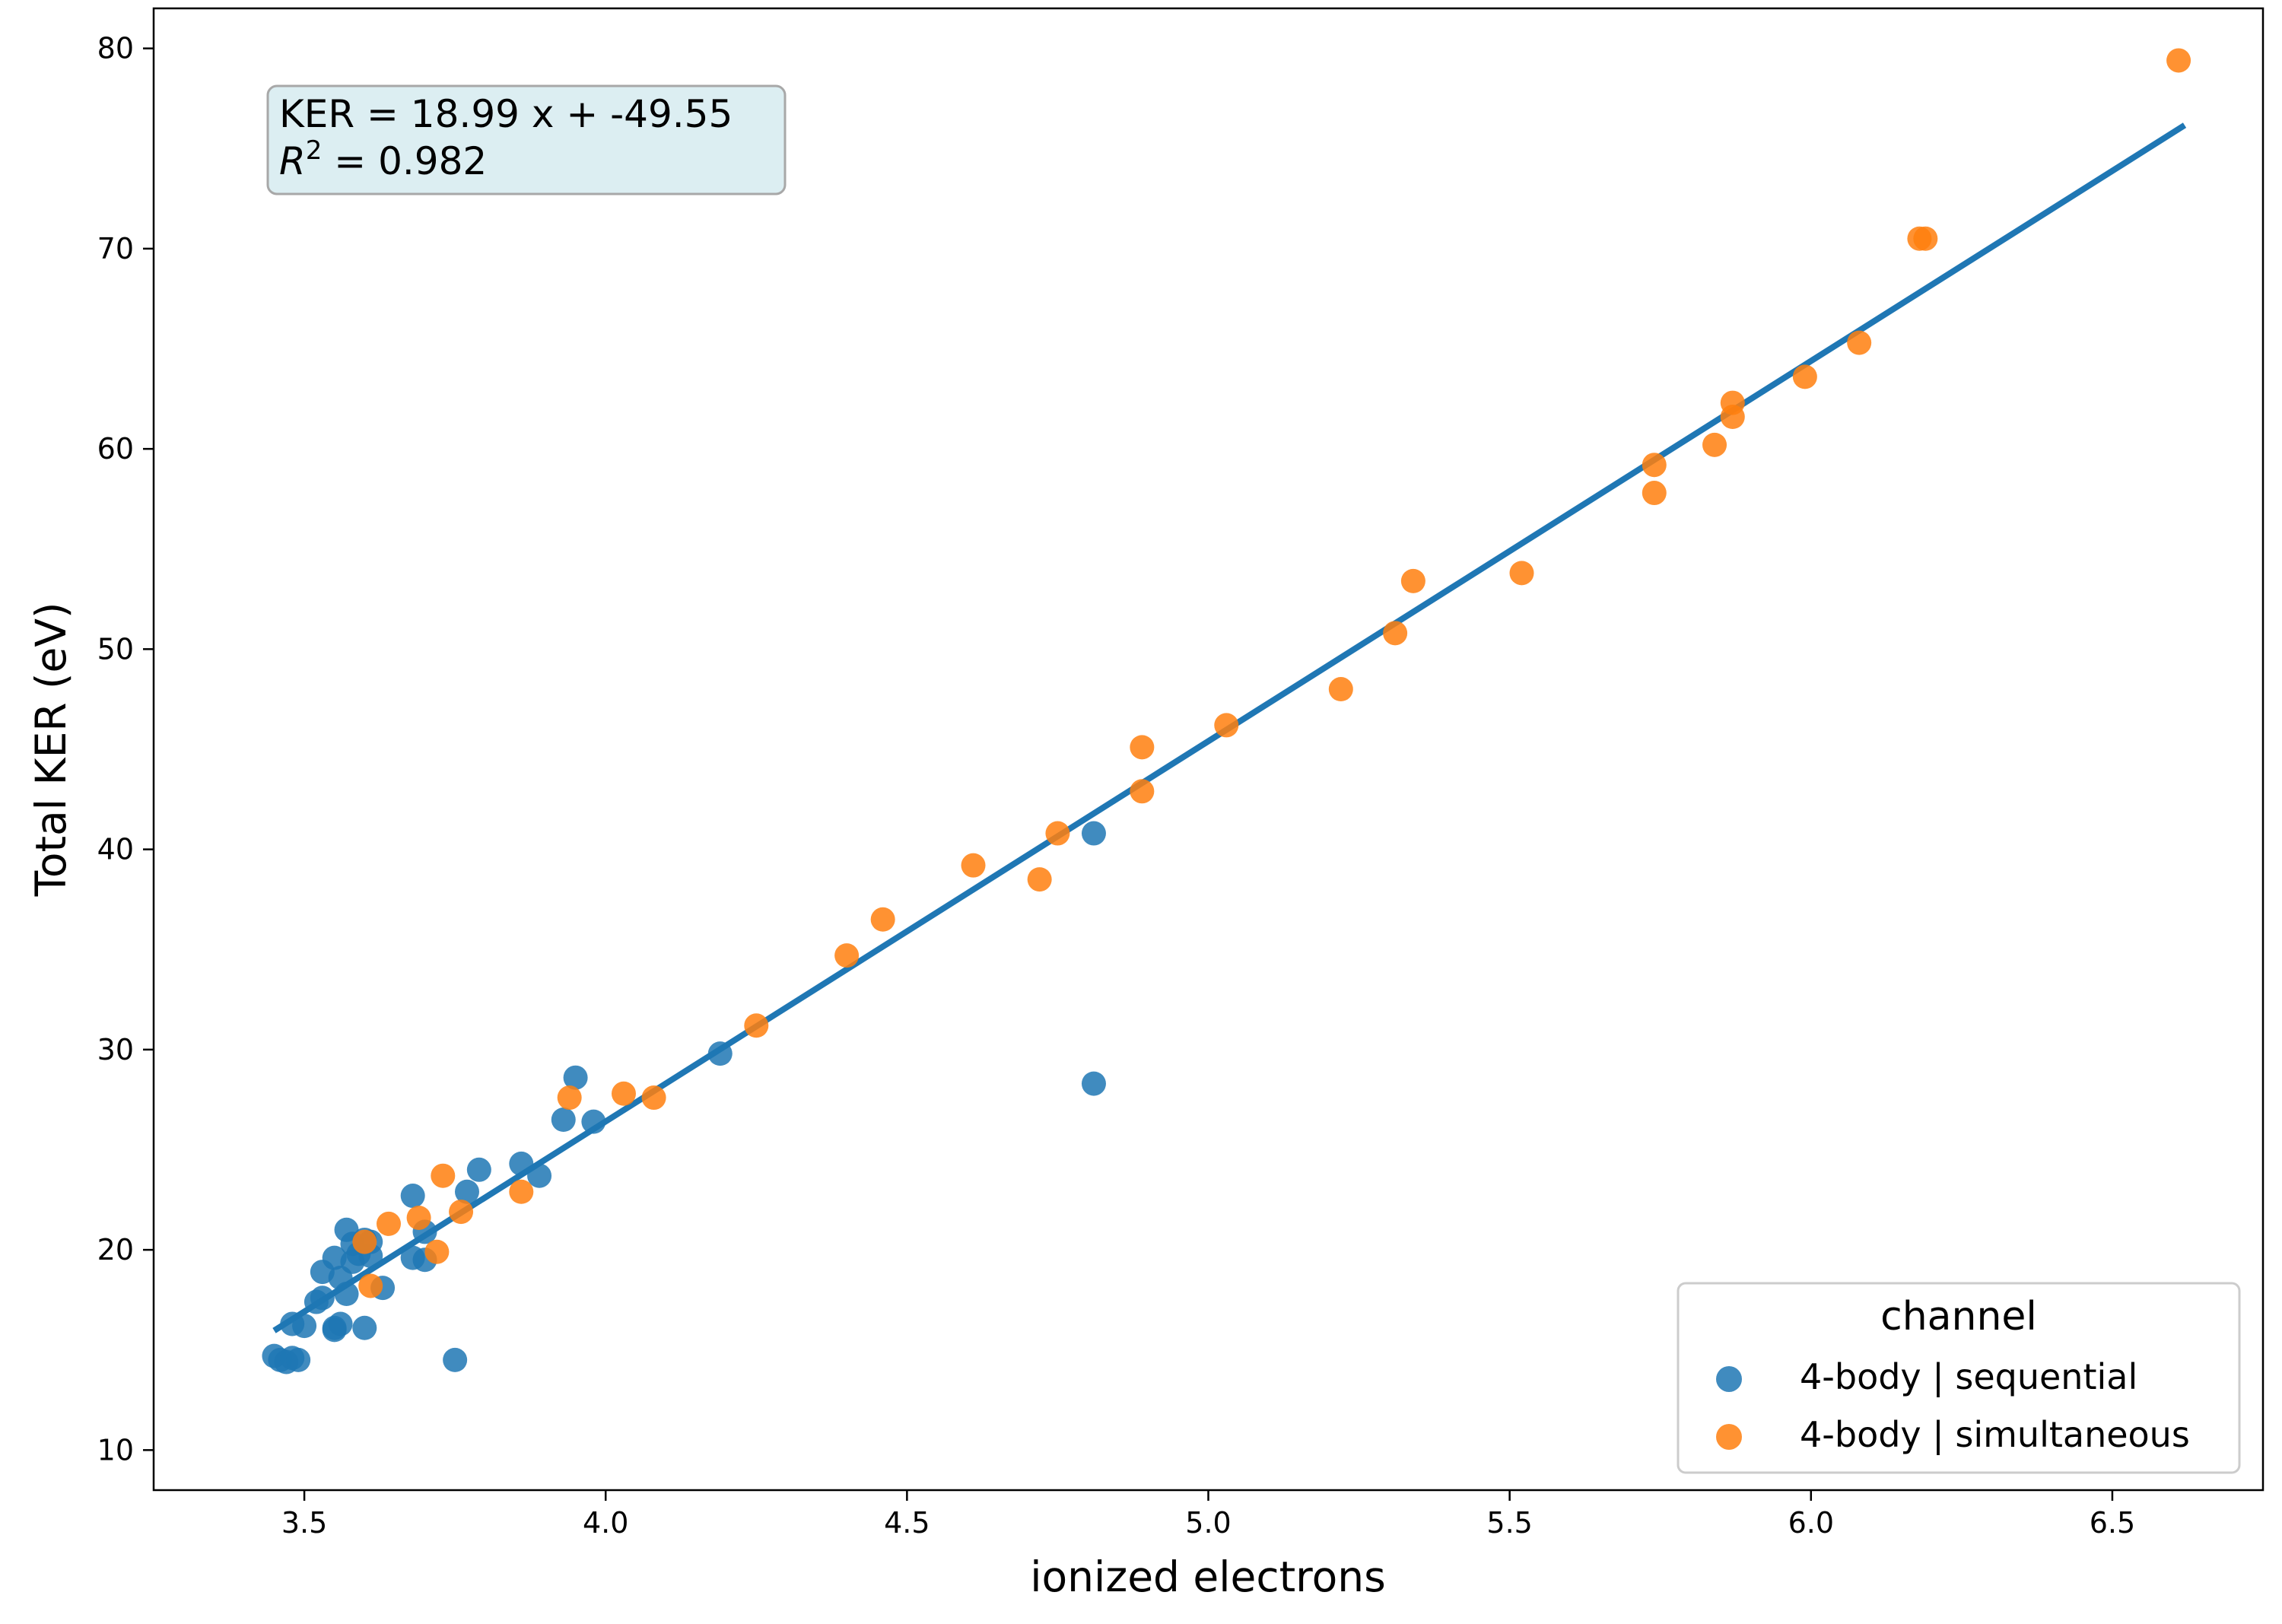 This screenshot has height=1624, width=2282. I want to click on equation-annotation: KER = 18.99 x + -49.55 R2 = 0.982, so click(526, 139).